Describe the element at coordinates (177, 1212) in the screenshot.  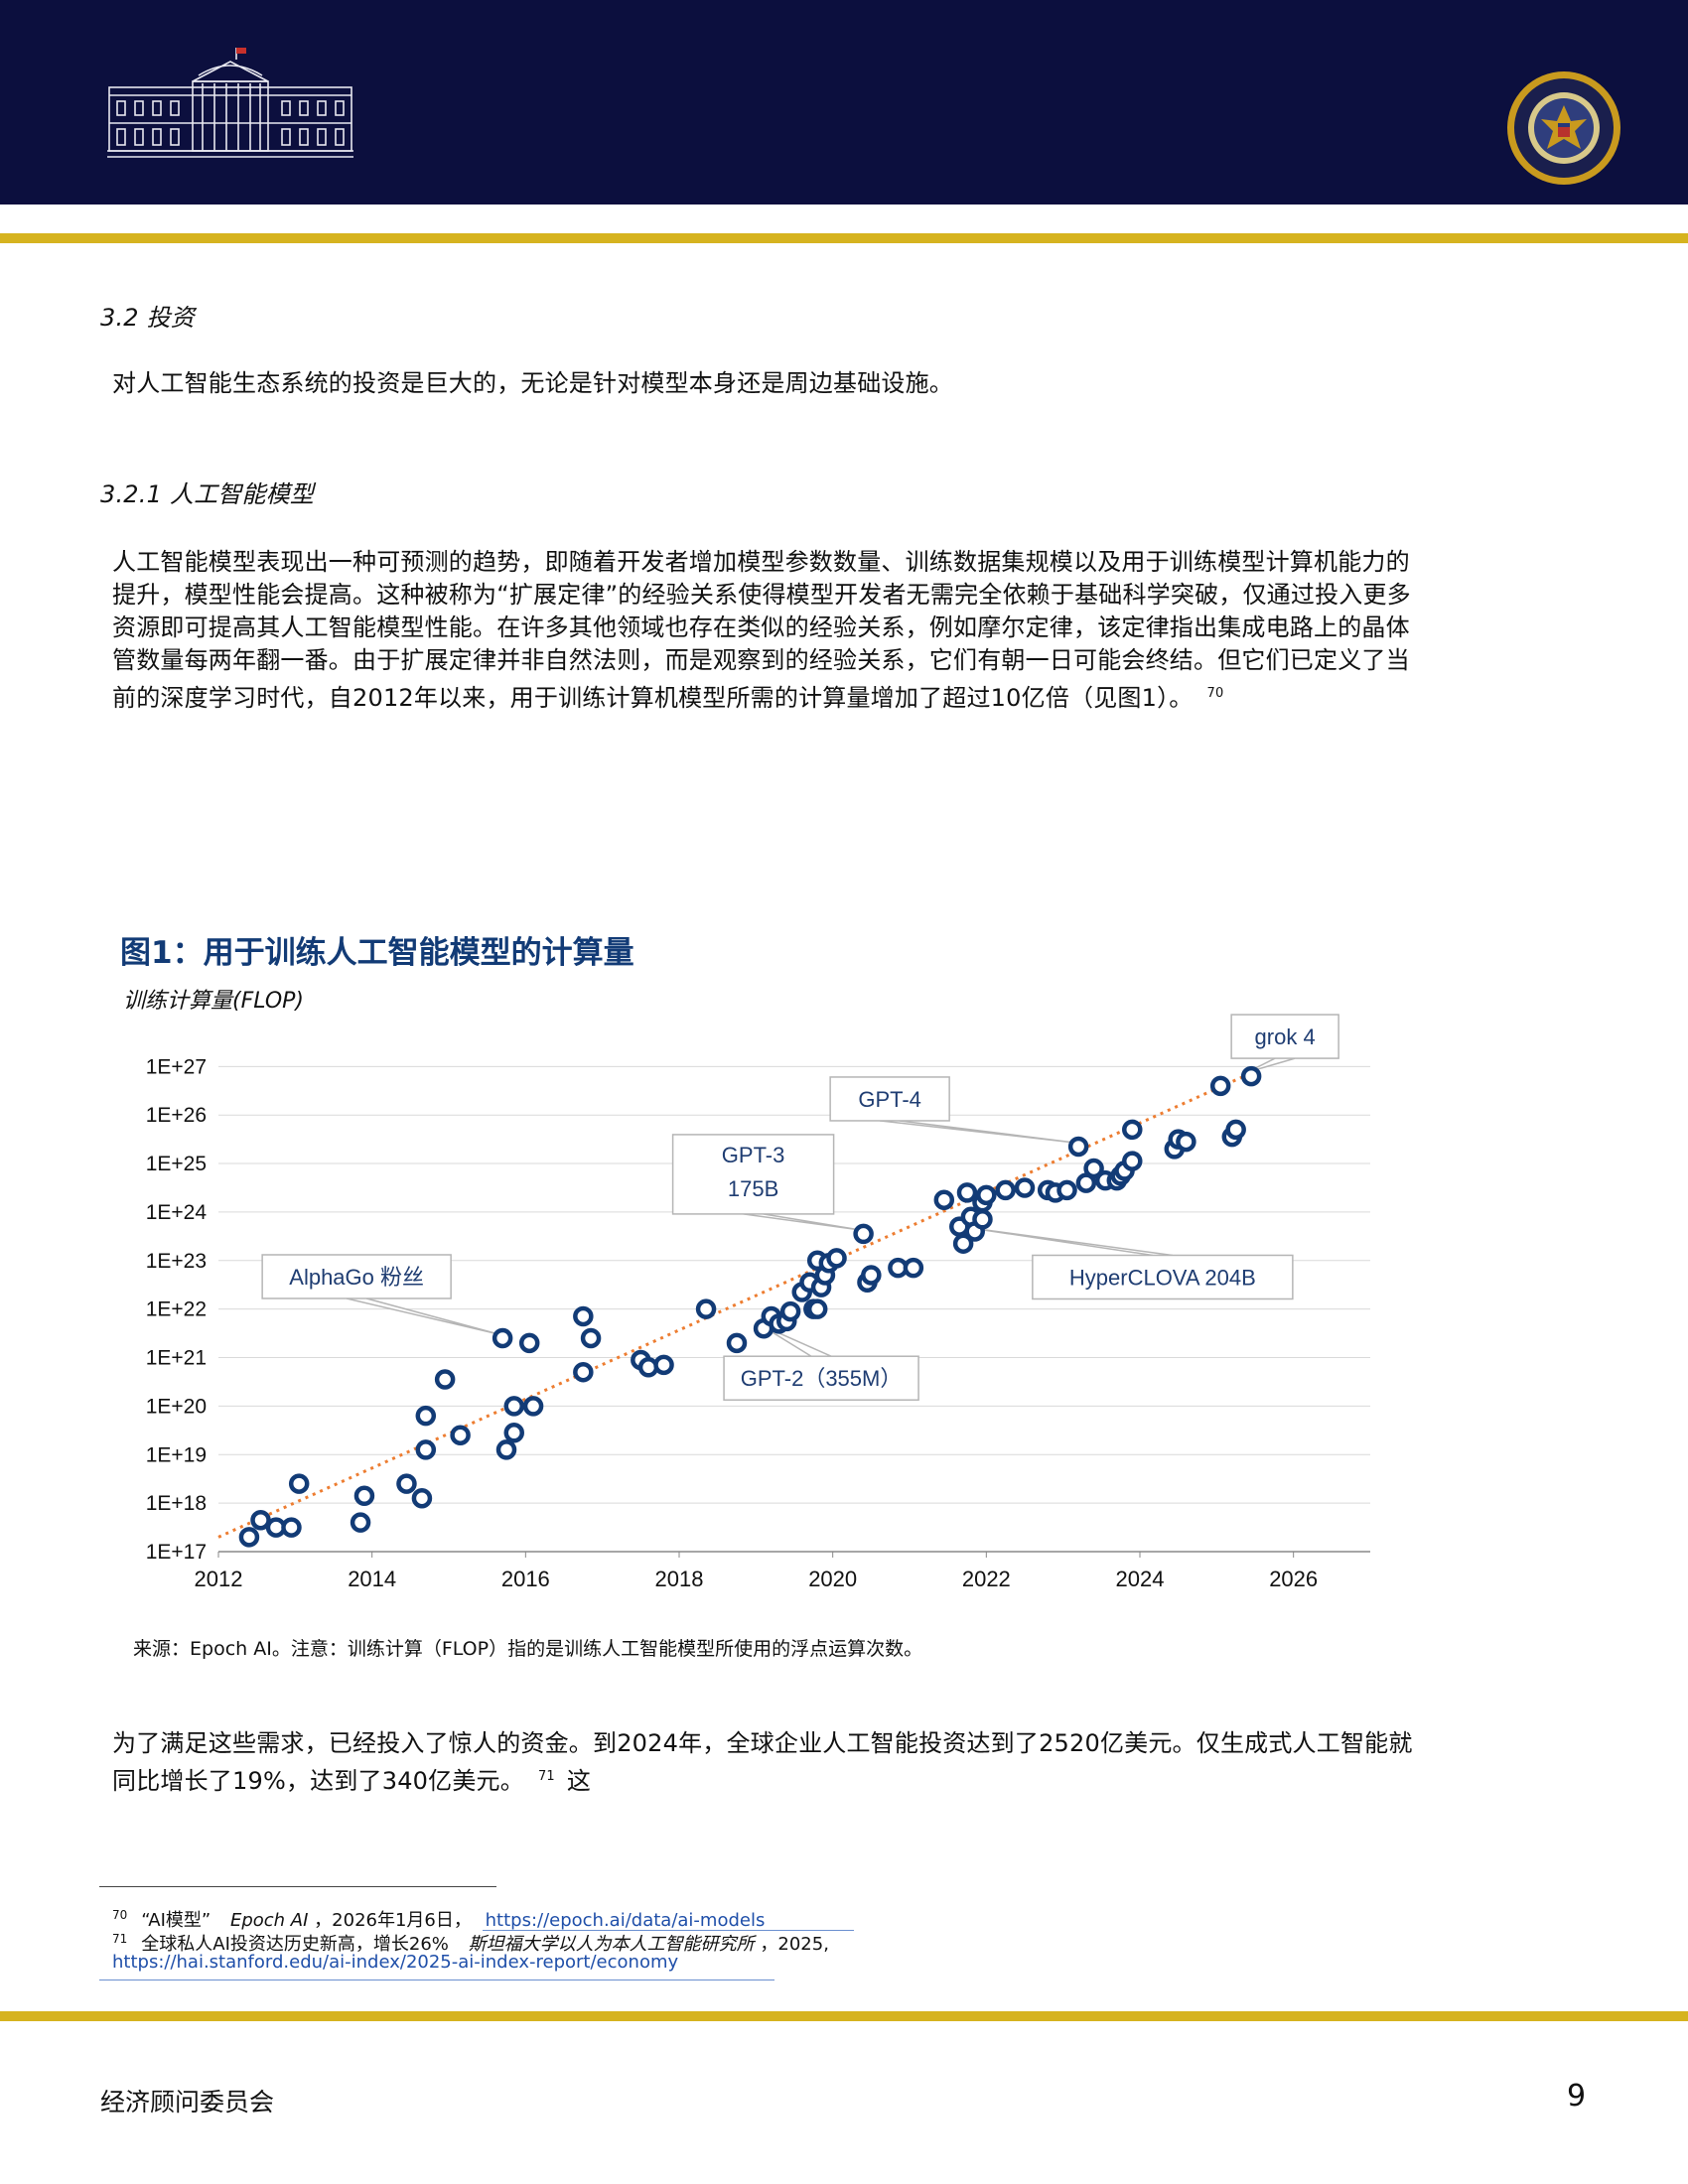
I see `y-tick-label: 1E+24` at that location.